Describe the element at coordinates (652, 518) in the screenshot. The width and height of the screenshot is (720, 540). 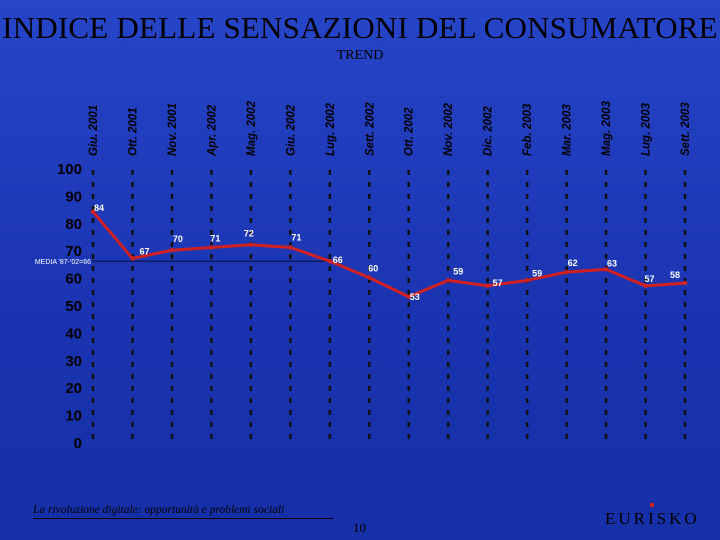
I see `brand-logo: EURISKO` at that location.